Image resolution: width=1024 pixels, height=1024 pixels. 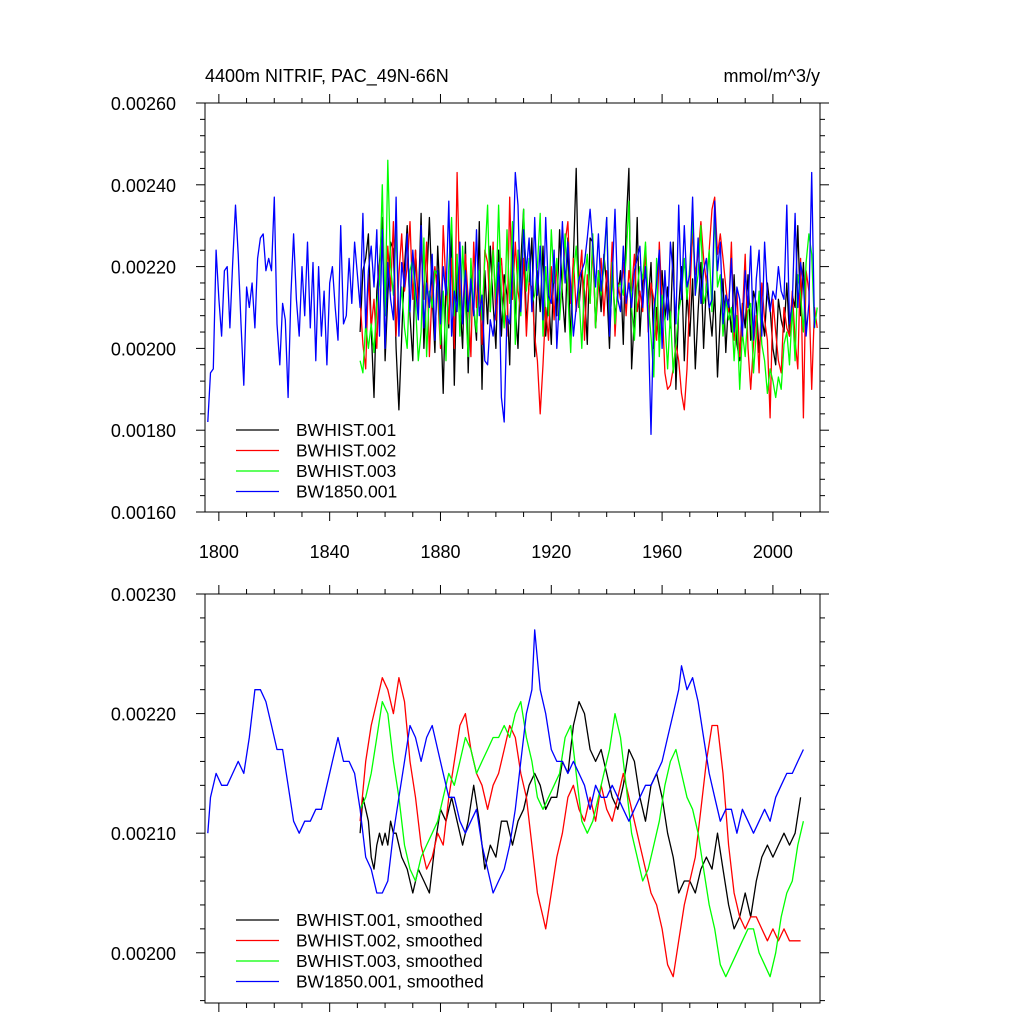 I want to click on legend-label-2: BWHIST.003, smoothed, so click(x=389, y=961).